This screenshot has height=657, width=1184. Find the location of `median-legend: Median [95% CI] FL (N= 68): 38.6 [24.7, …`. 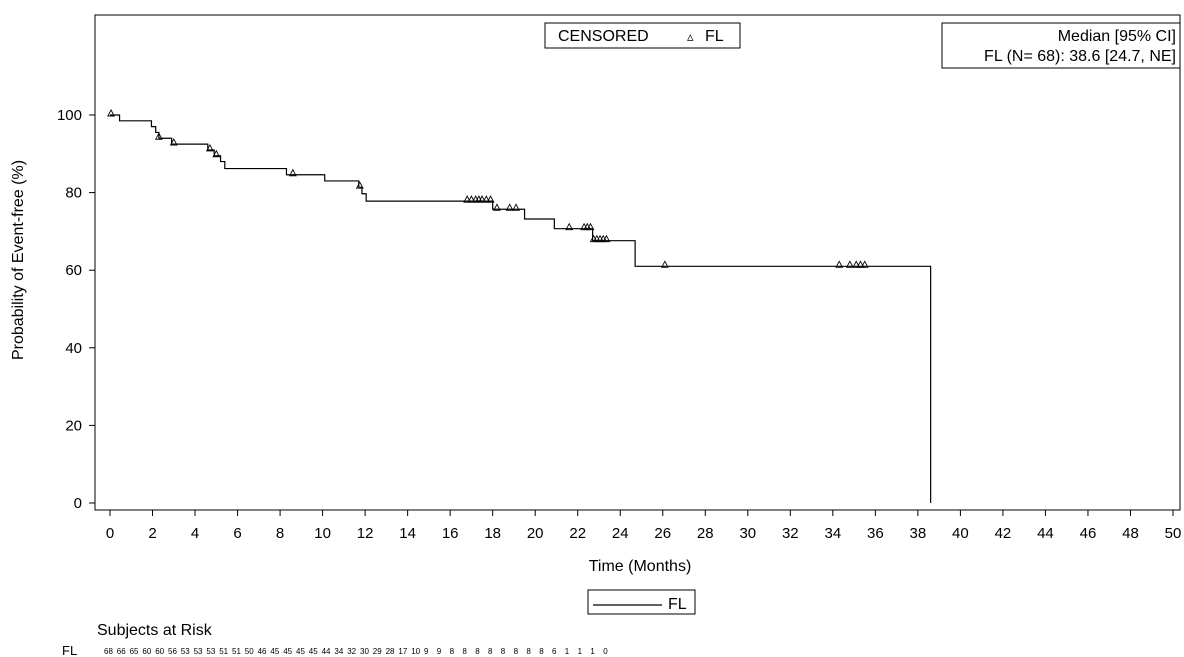

median-legend: Median [95% CI] FL (N= 68): 38.6 [24.7, … is located at coordinates (1061, 45).